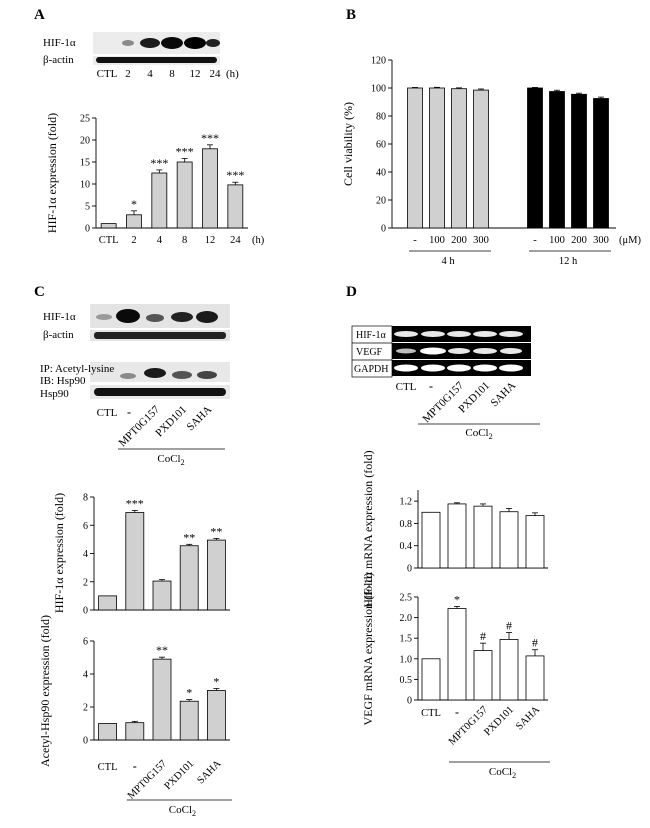 Image resolution: width=650 pixels, height=828 pixels. Describe the element at coordinates (535, 643) in the screenshot. I see `significance-marker: #` at that location.